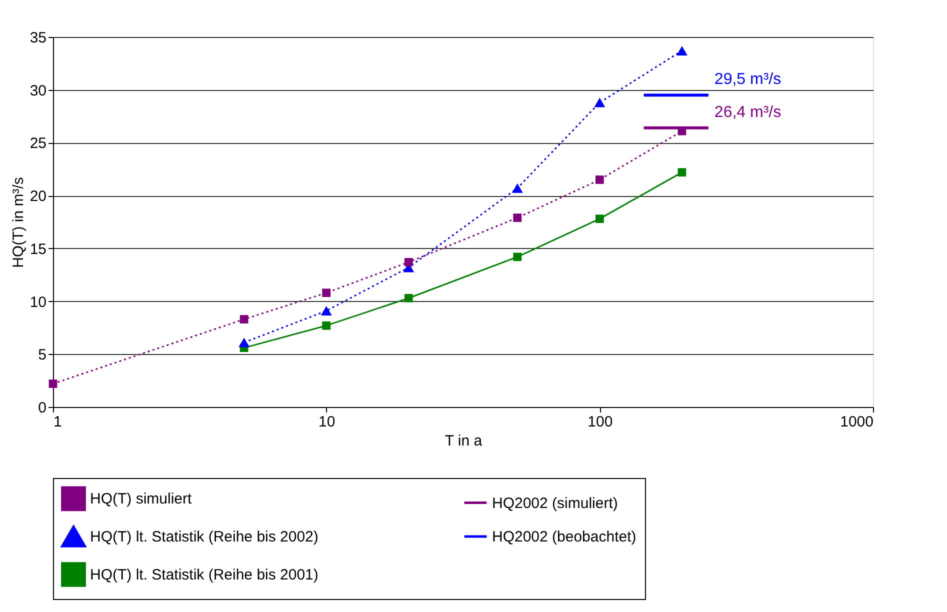 Image resolution: width=947 pixels, height=612 pixels. I want to click on x-tick-label: 100, so click(600, 422).